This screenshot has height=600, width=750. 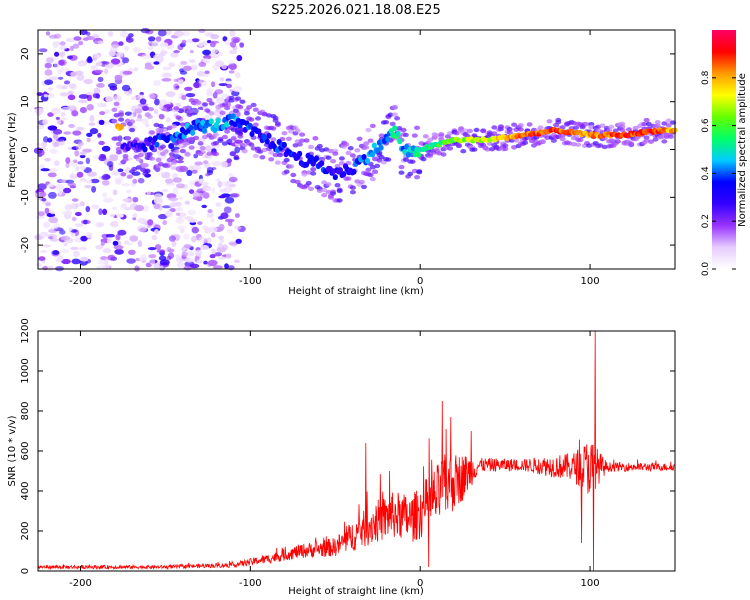 What do you see at coordinates (80, 281) in the screenshot?
I see `spectrogram-x-tick-label: -200` at bounding box center [80, 281].